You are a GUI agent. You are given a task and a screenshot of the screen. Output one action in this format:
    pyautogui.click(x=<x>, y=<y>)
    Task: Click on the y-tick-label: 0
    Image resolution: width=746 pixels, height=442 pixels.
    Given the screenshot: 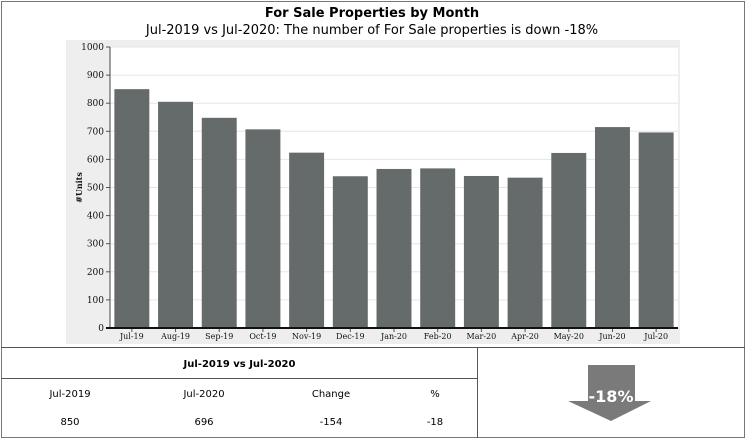 What is the action you would take?
    pyautogui.click(x=101, y=329)
    